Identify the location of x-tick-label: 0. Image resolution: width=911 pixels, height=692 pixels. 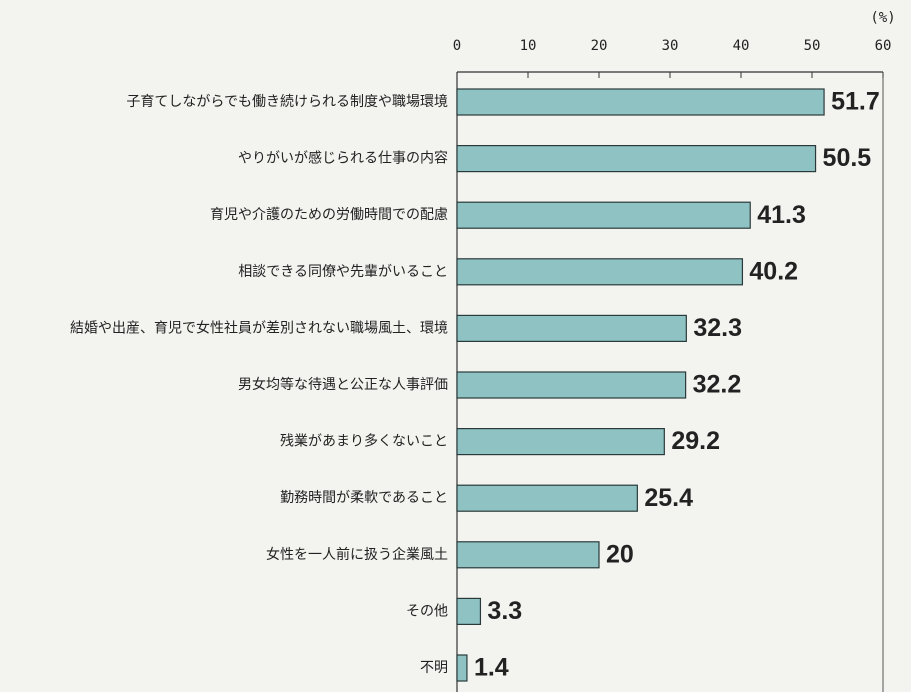
(457, 46).